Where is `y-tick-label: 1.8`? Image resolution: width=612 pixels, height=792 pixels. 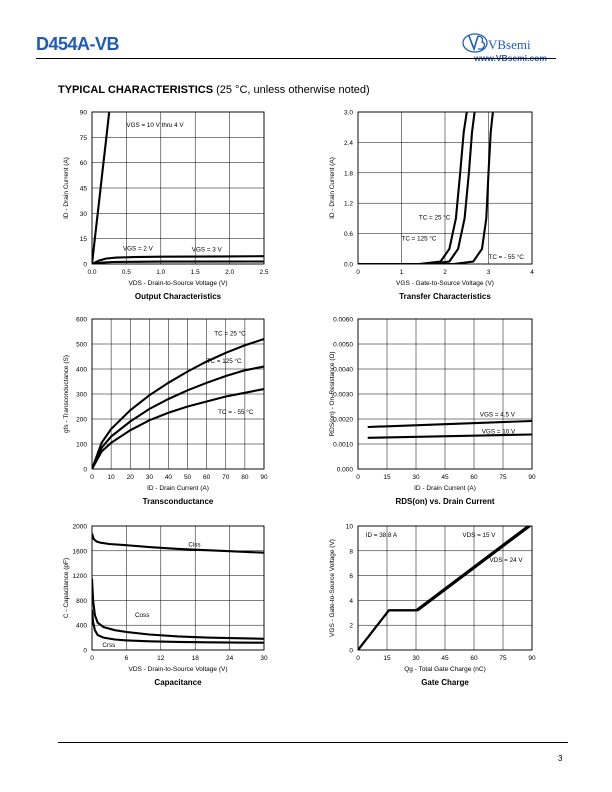 y-tick-label: 1.8 is located at coordinates (348, 173).